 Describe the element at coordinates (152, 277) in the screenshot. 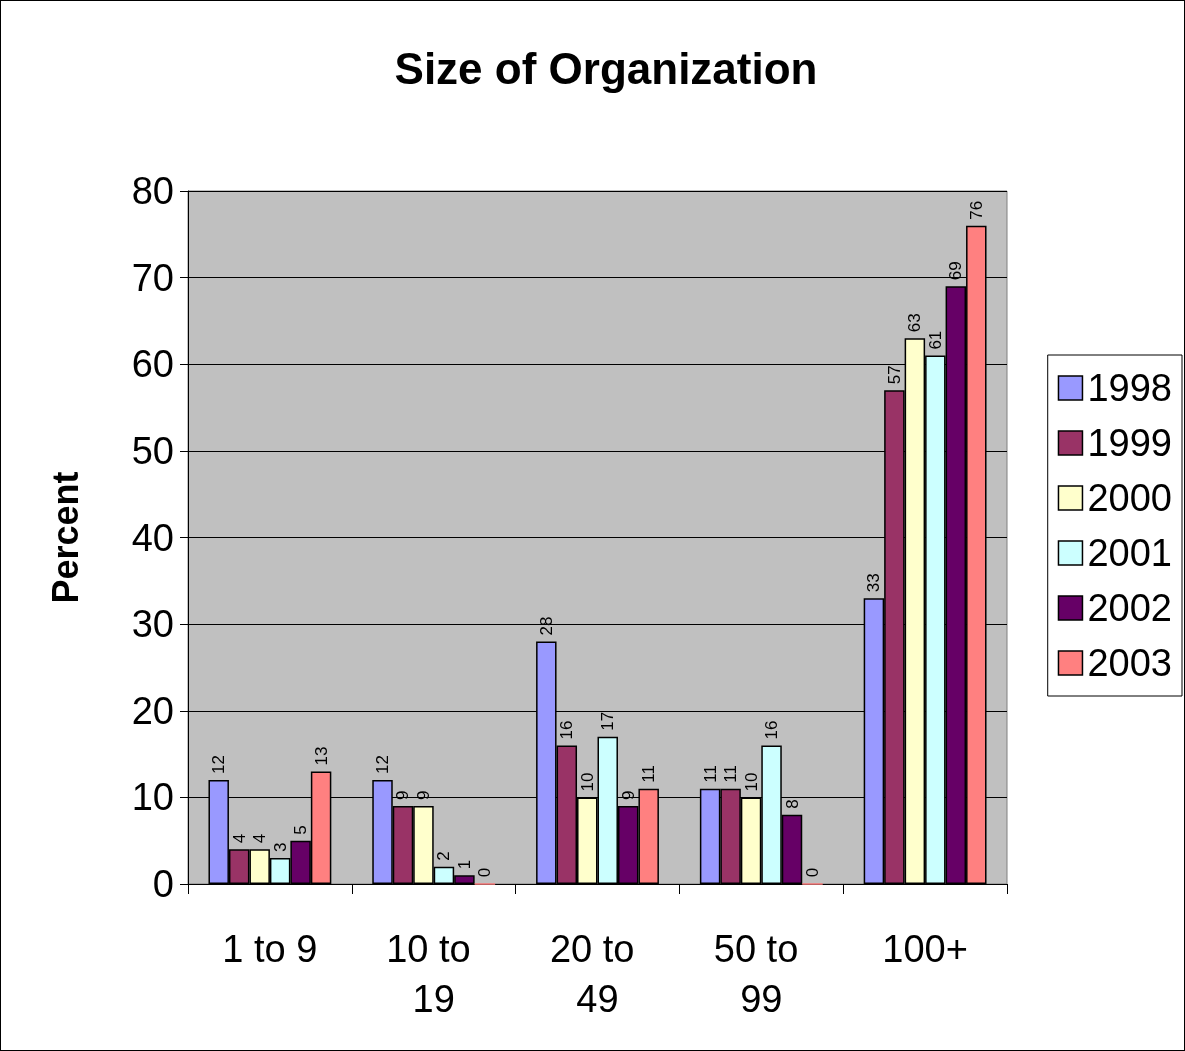

I see `y-tick-label: 70` at that location.